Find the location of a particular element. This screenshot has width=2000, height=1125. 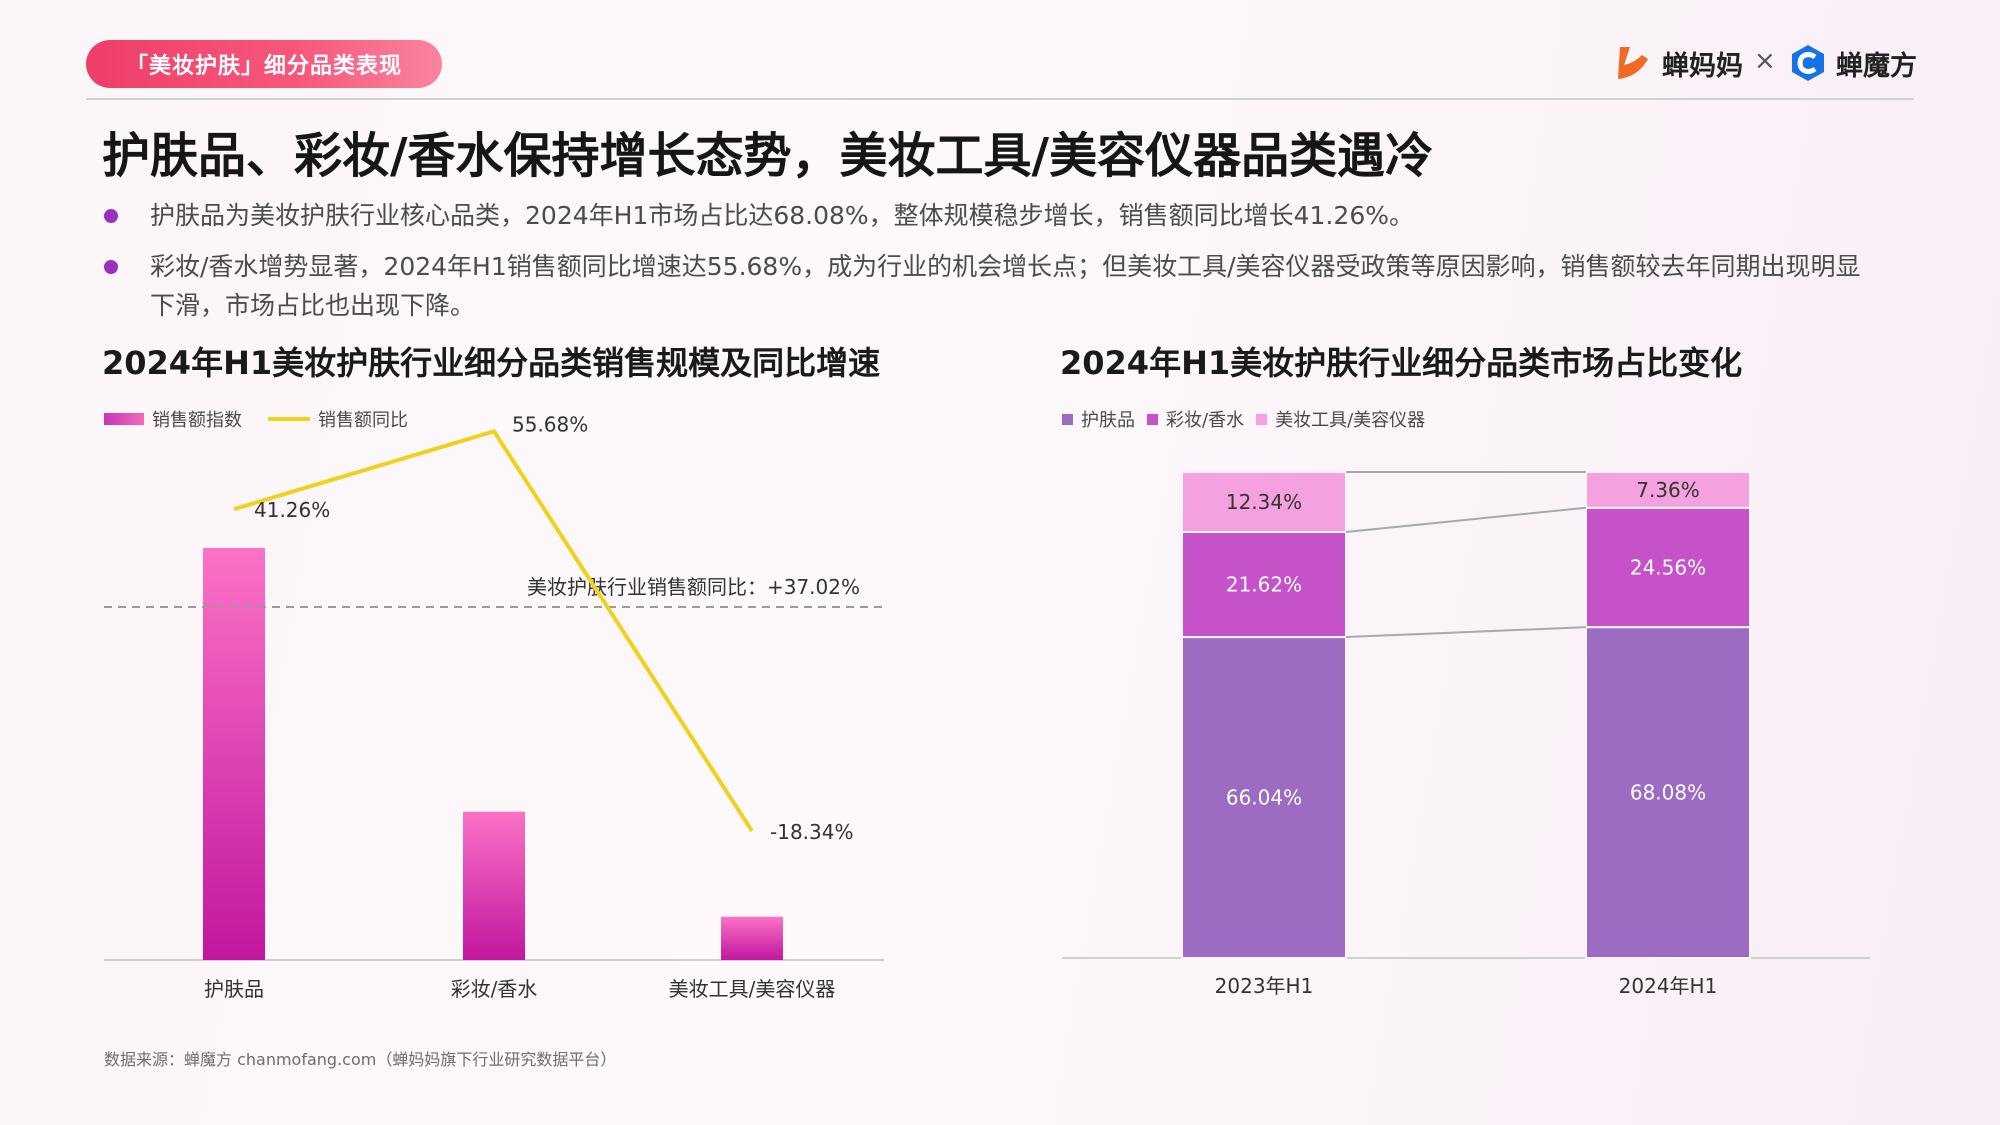

x-tick-label: 护肤品 is located at coordinates (234, 989).